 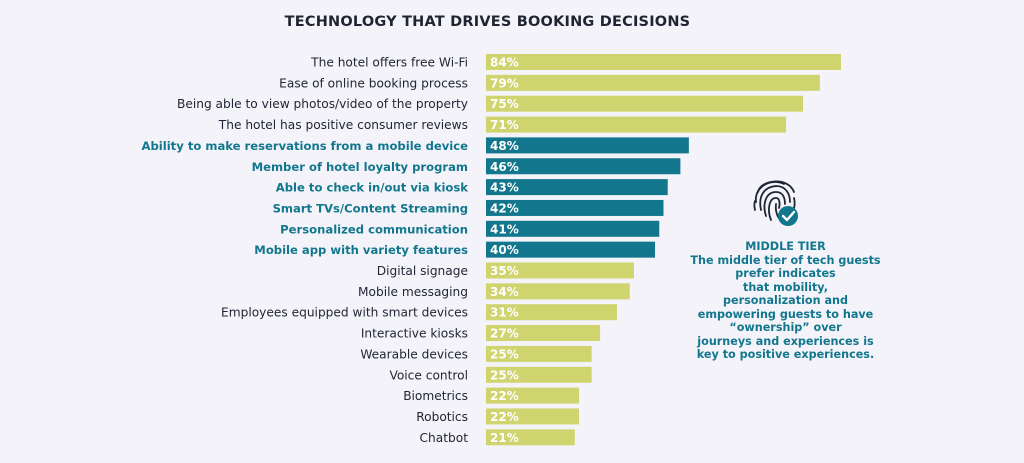 I want to click on middle-tier-heading: MIDDLE TIER, so click(x=785, y=246).